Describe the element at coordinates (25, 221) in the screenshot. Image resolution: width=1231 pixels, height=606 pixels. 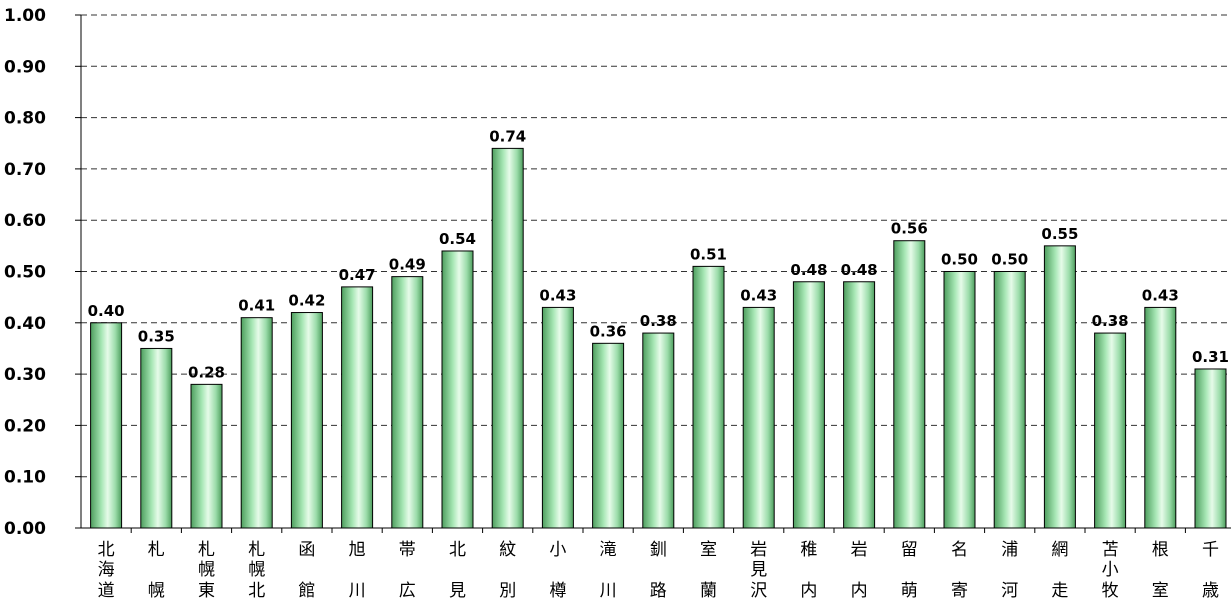
I see `y-tick-label: 0.60` at that location.